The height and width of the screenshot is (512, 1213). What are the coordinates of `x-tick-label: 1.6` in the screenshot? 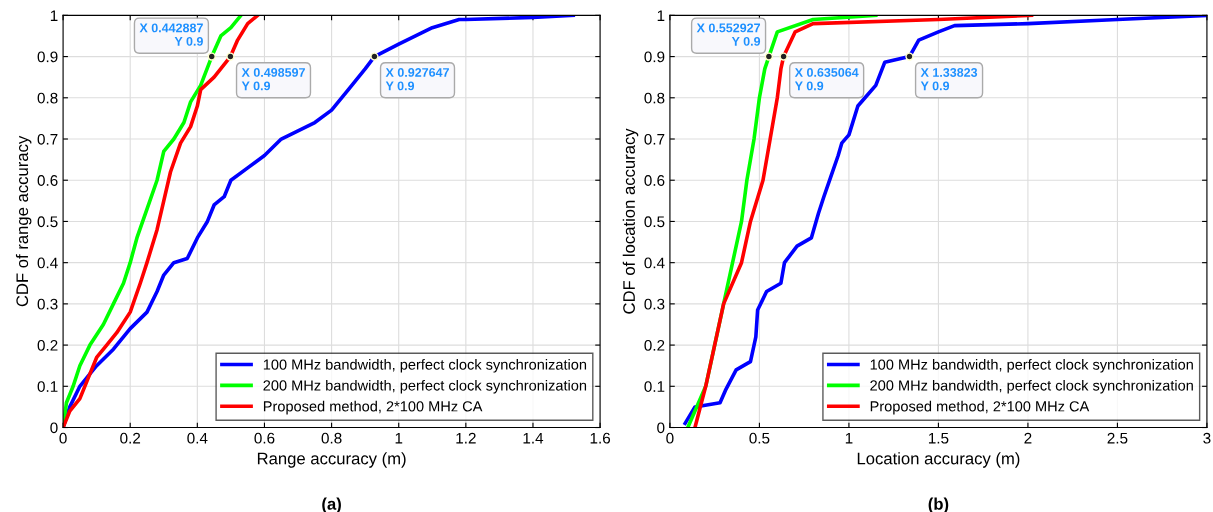 It's located at (600, 438).